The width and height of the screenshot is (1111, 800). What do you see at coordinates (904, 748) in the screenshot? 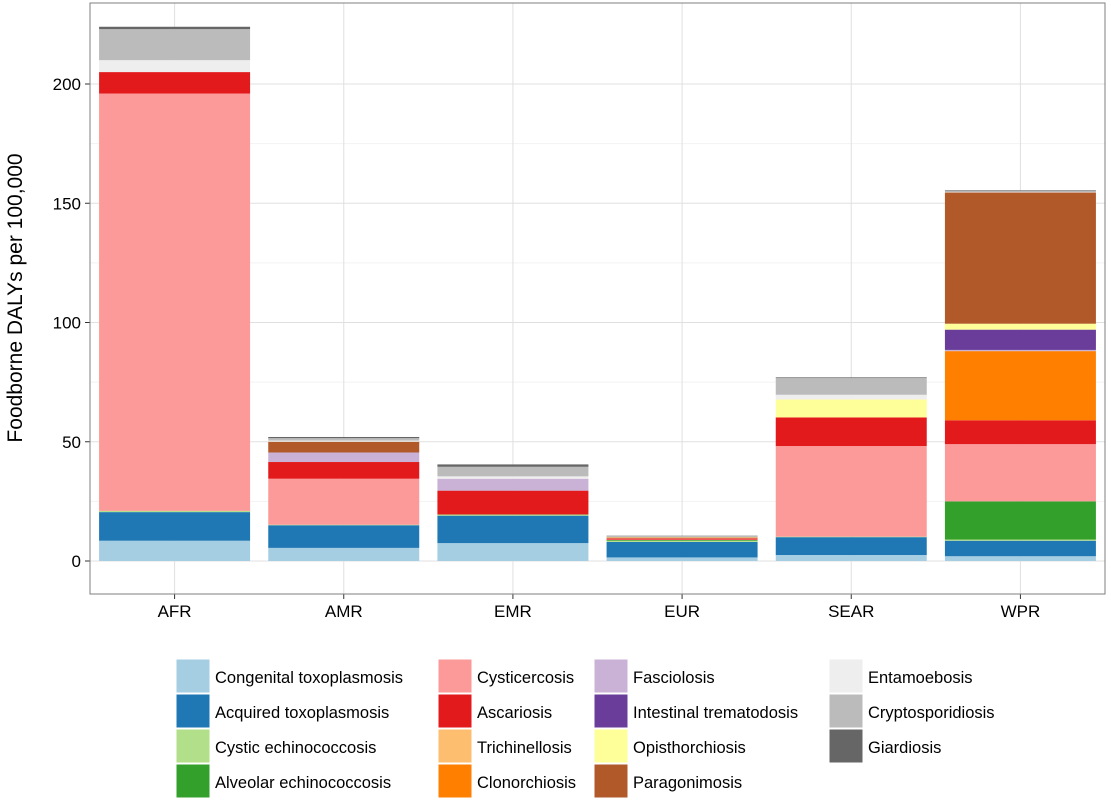
I see `legend-label: Giardiosis` at bounding box center [904, 748].